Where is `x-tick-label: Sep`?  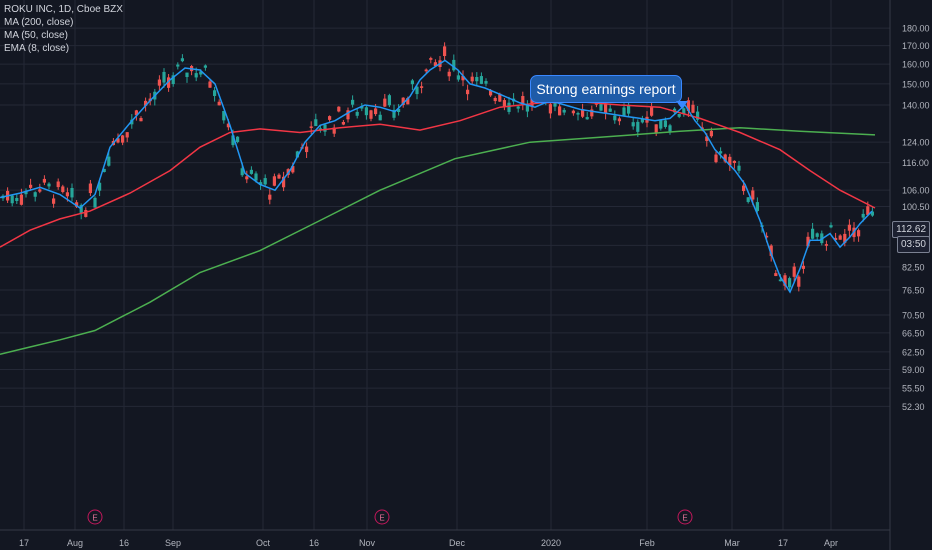 x-tick-label: Sep is located at coordinates (173, 543).